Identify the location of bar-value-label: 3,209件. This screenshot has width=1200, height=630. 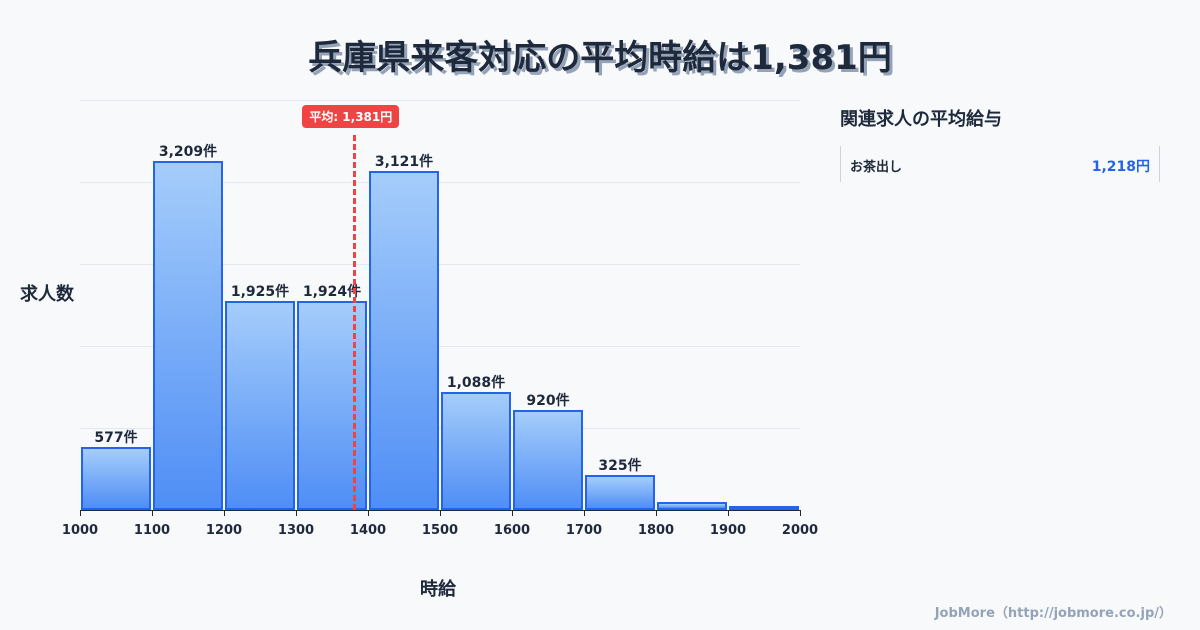
(188, 152).